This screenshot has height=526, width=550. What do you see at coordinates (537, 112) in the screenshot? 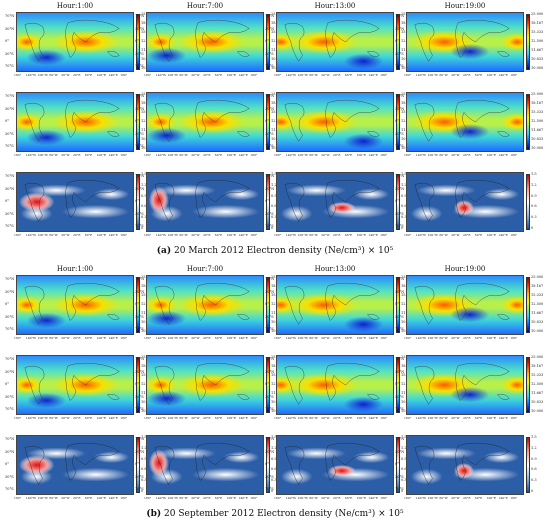
I see `colorbar-tick-label: 15.333` at bounding box center [537, 112].